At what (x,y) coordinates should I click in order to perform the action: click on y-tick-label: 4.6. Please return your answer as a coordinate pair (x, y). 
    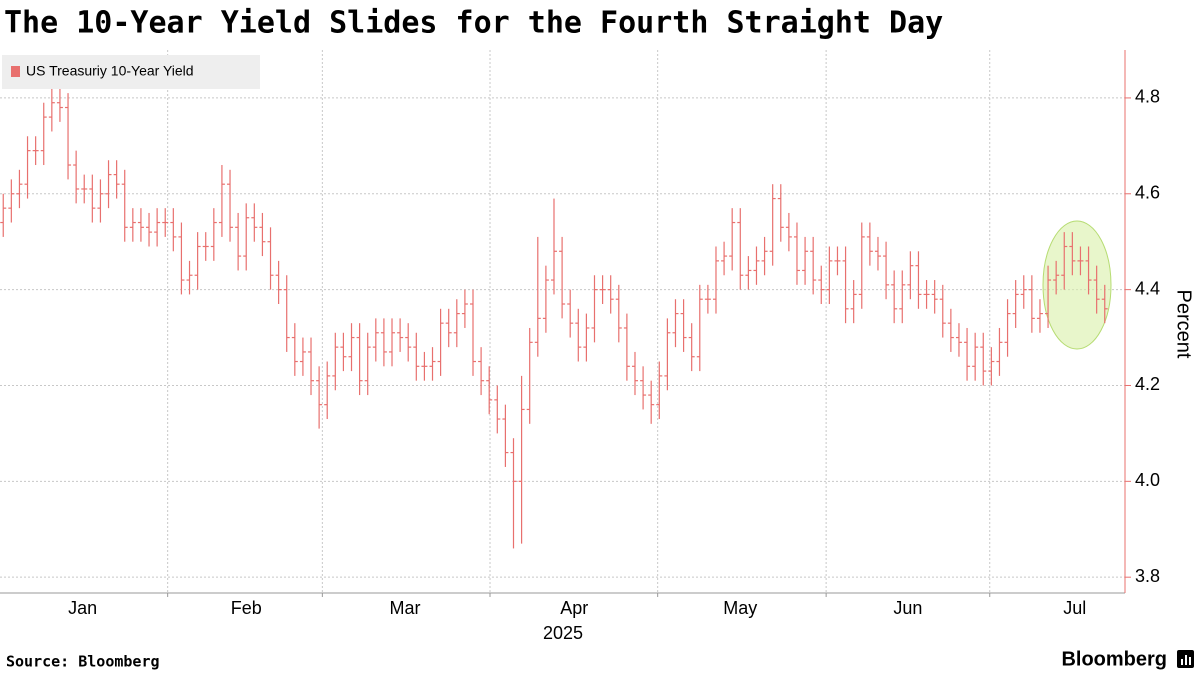
    Looking at the image, I should click on (1147, 193).